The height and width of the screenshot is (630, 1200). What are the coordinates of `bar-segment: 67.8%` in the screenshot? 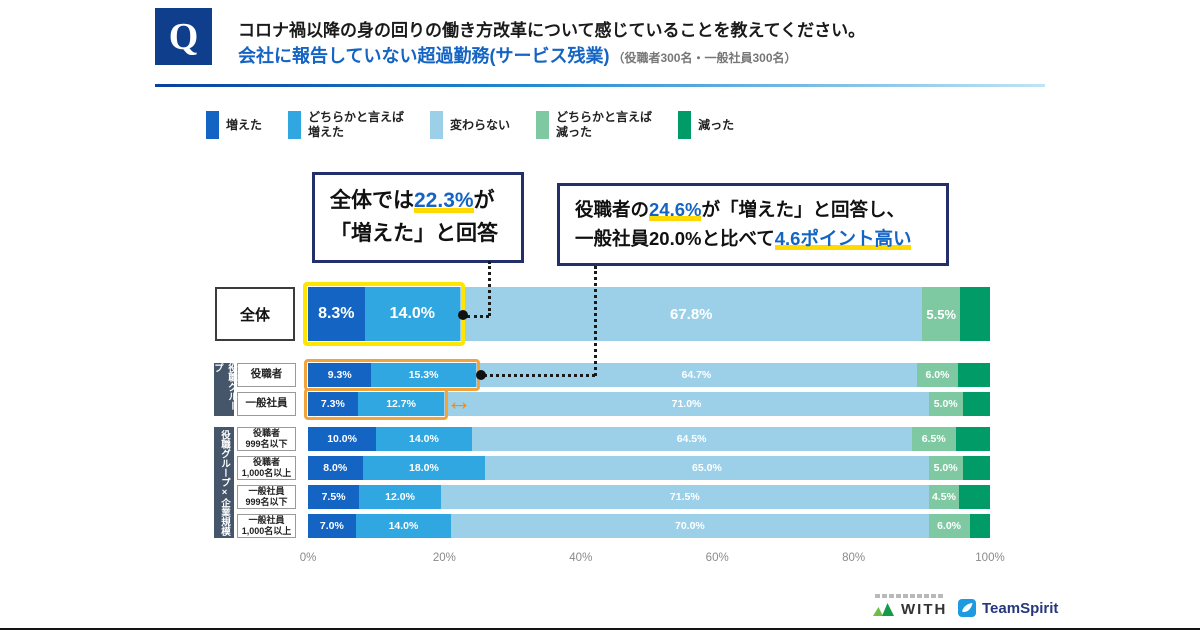 It's located at (691, 314).